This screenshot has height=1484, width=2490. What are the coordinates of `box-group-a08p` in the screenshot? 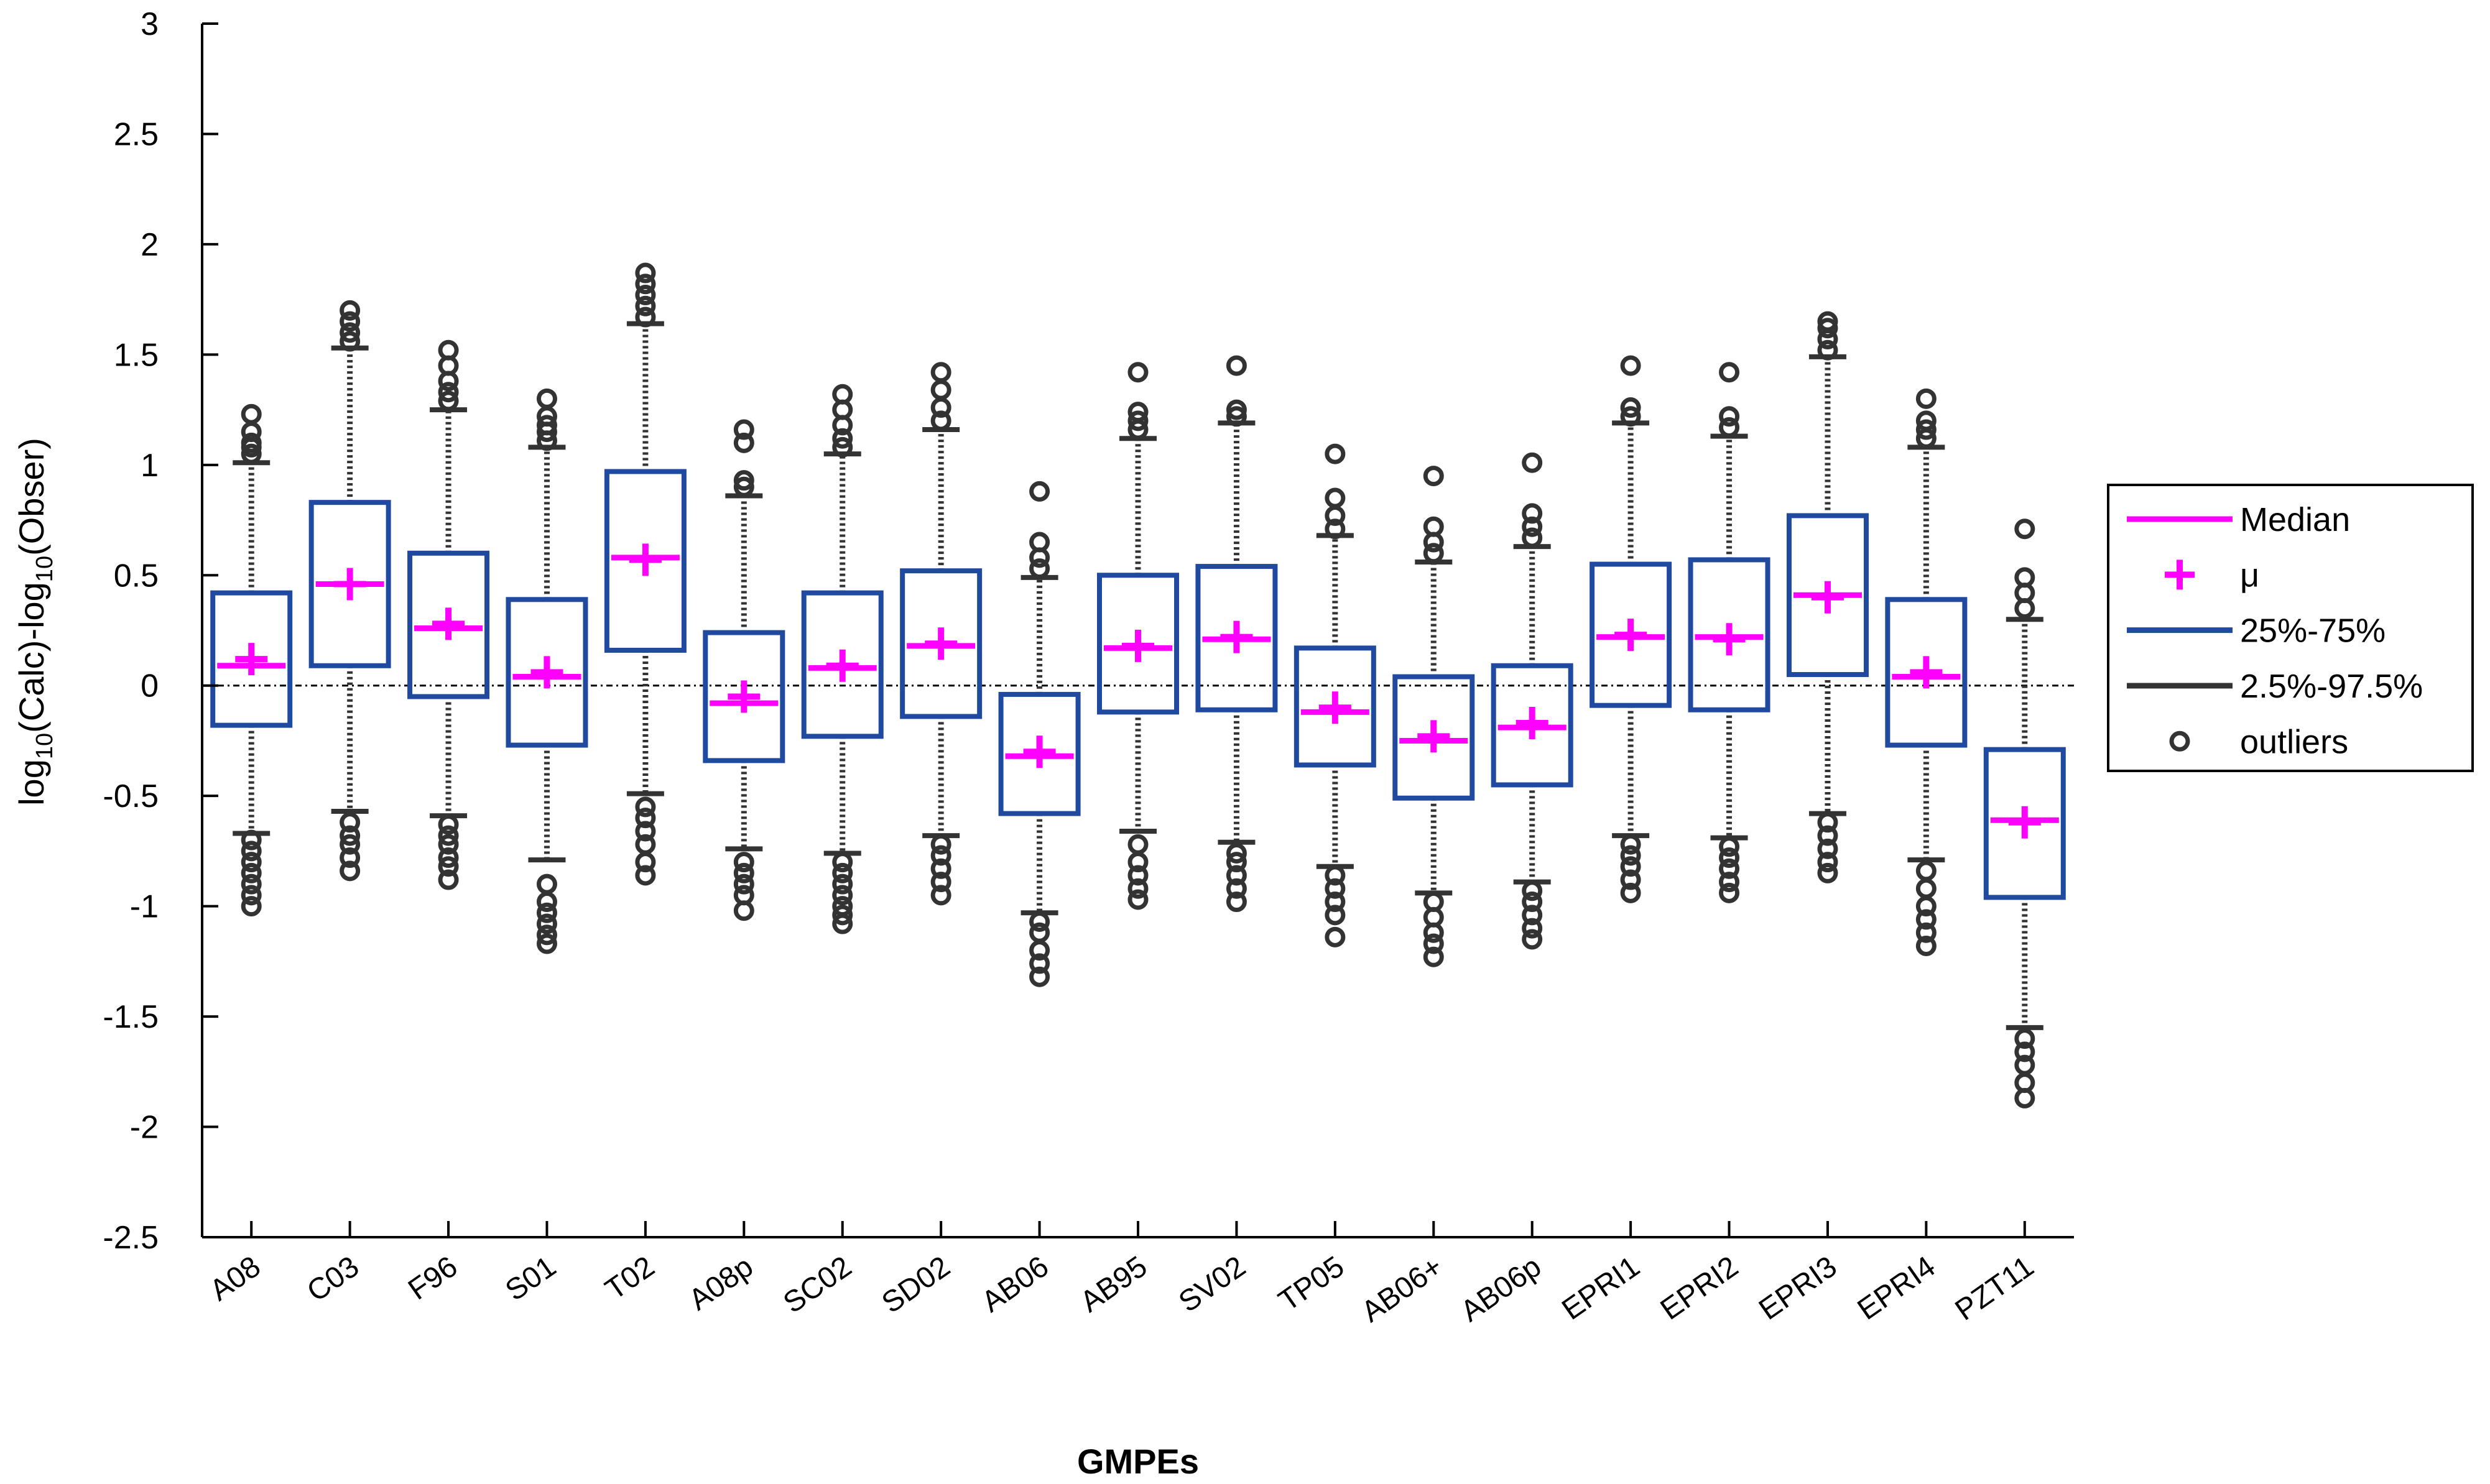 It's located at (744, 670).